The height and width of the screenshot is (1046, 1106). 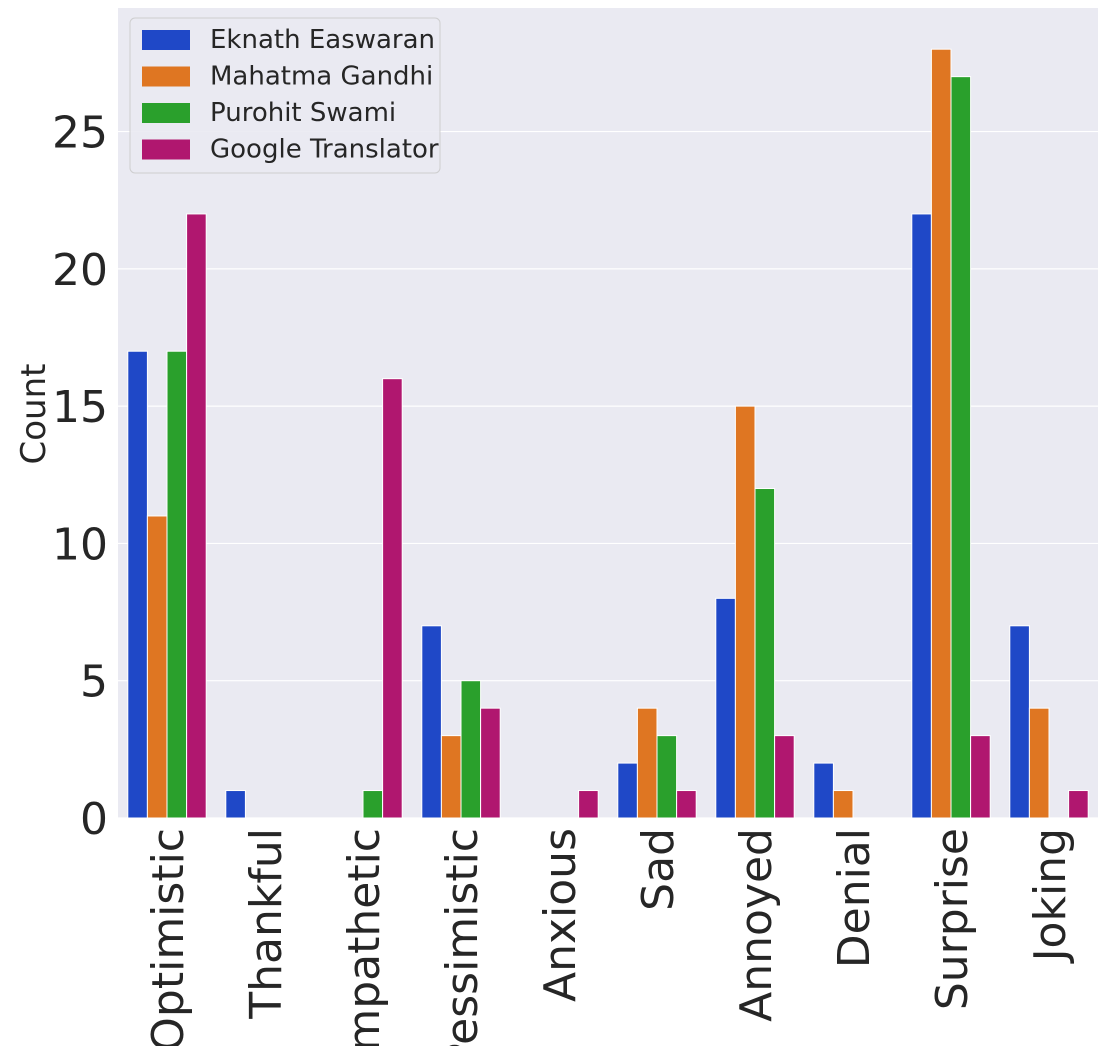 I want to click on y-tick-label: 5, so click(x=94, y=682).